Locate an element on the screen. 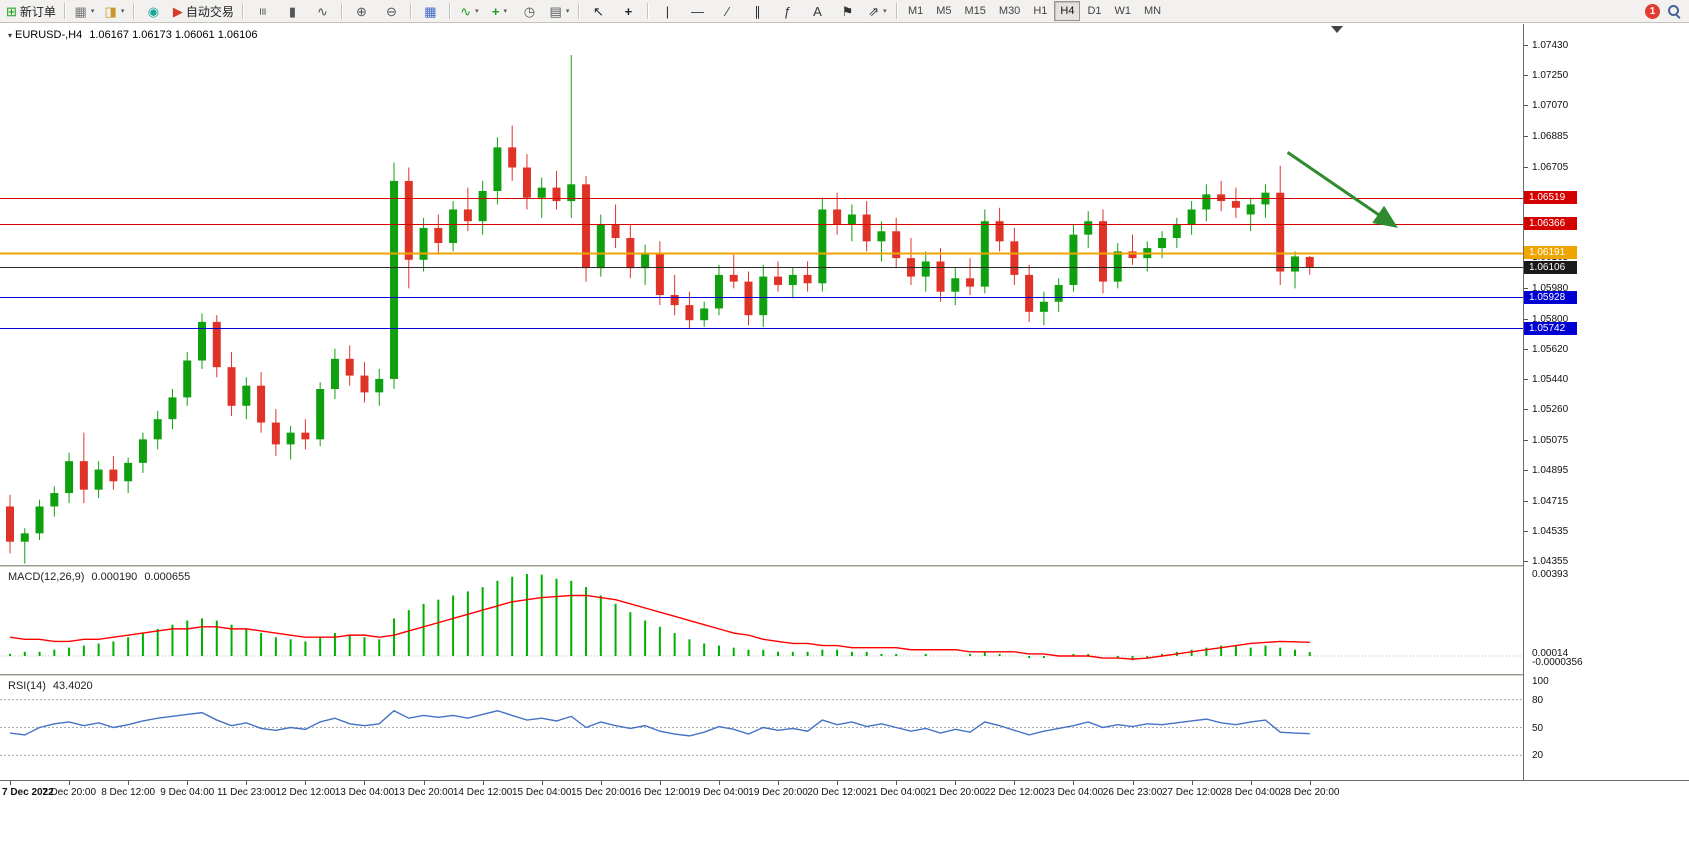 The width and height of the screenshot is (1689, 861). cursor-icon: ↖ is located at coordinates (598, 11).